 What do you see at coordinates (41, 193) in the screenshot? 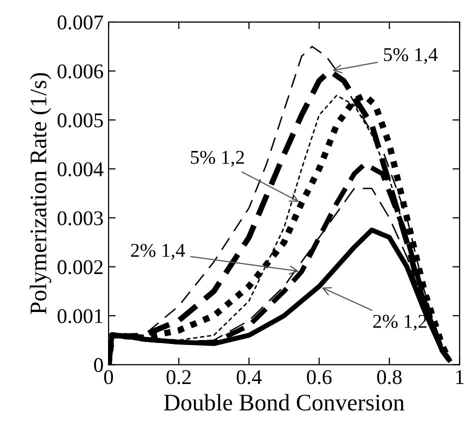
I see `y-axis-title: Polymerization Rate (1/s)` at bounding box center [41, 193].